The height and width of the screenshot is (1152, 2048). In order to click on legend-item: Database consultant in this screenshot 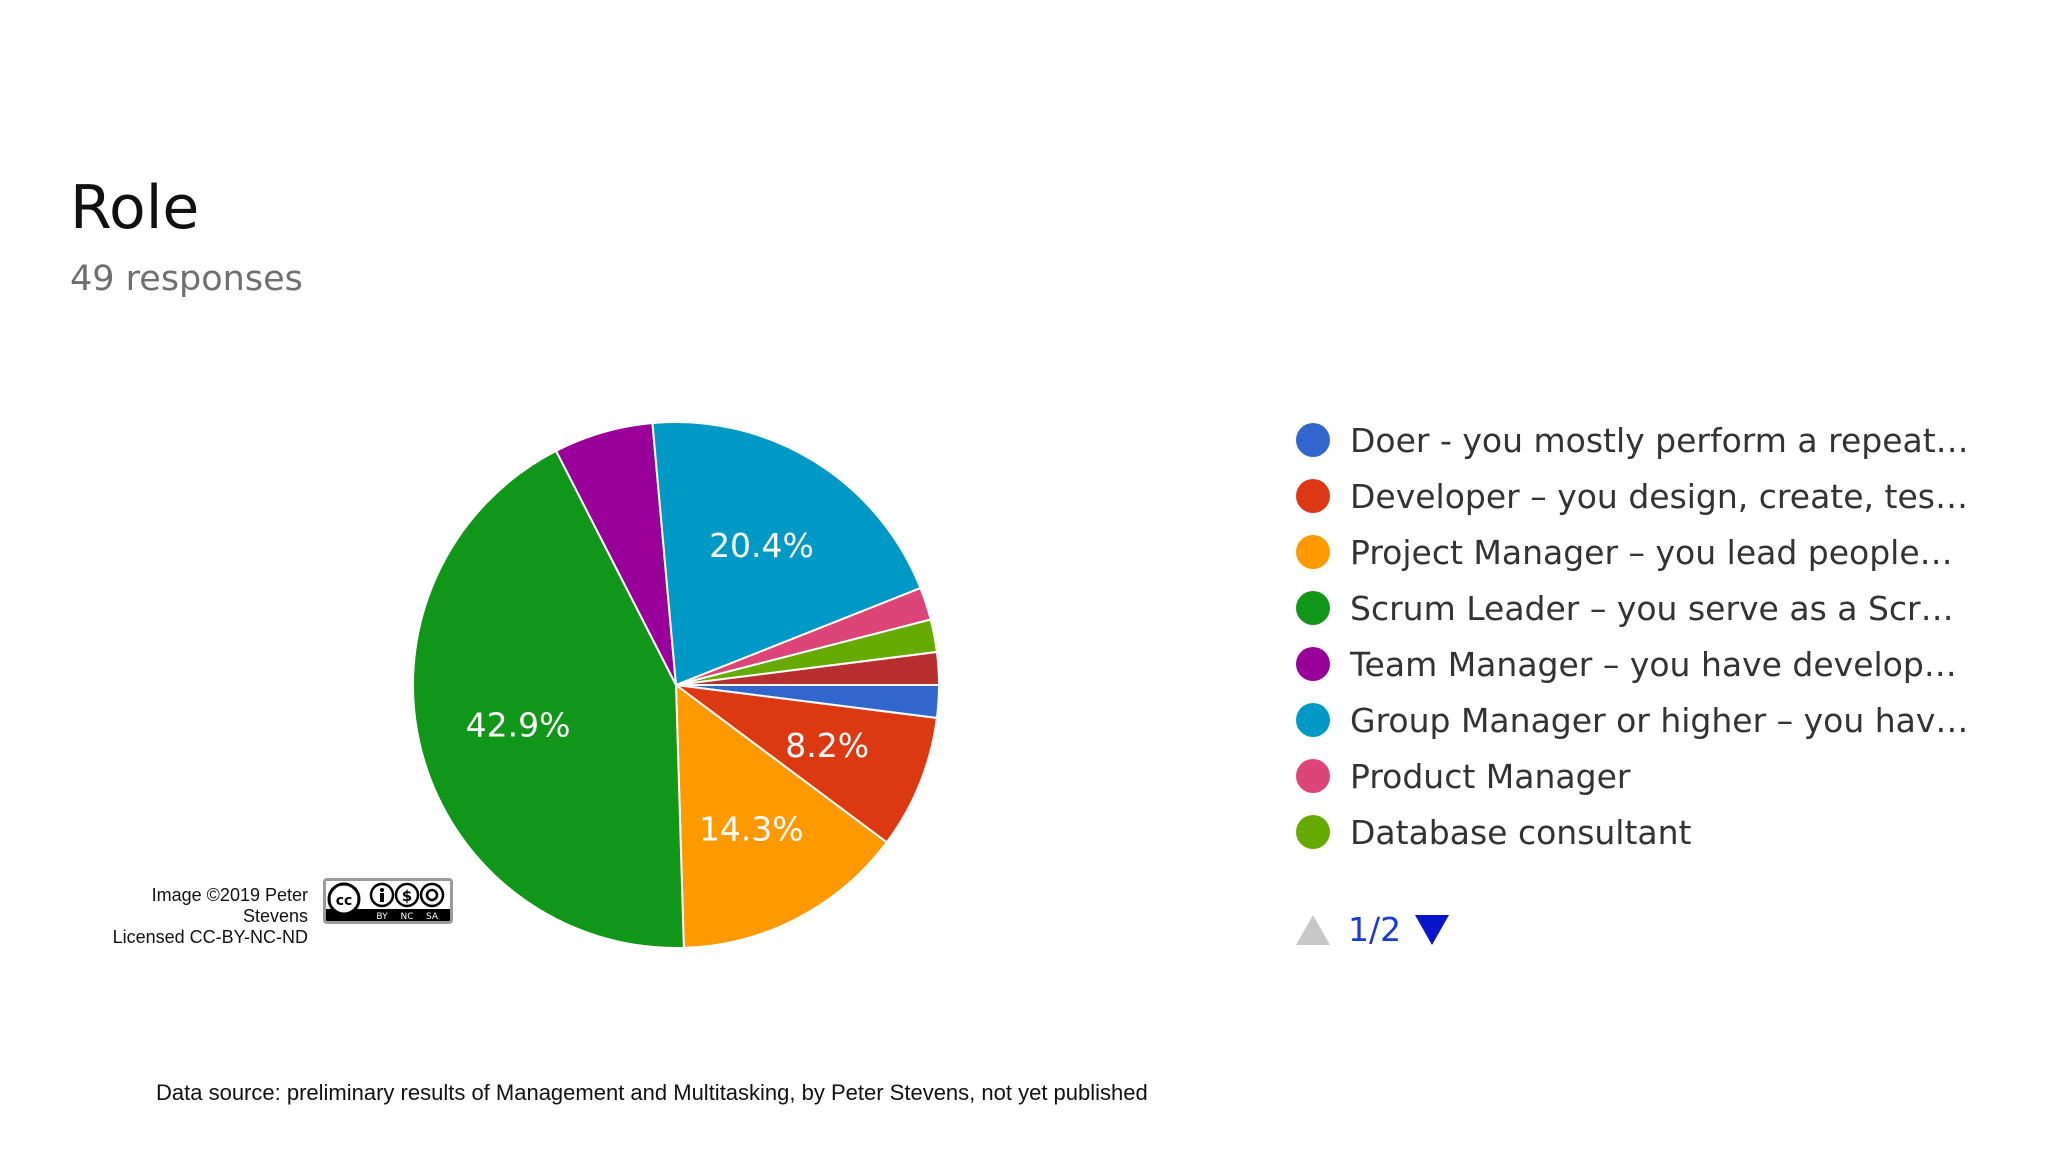, I will do `click(1632, 832)`.